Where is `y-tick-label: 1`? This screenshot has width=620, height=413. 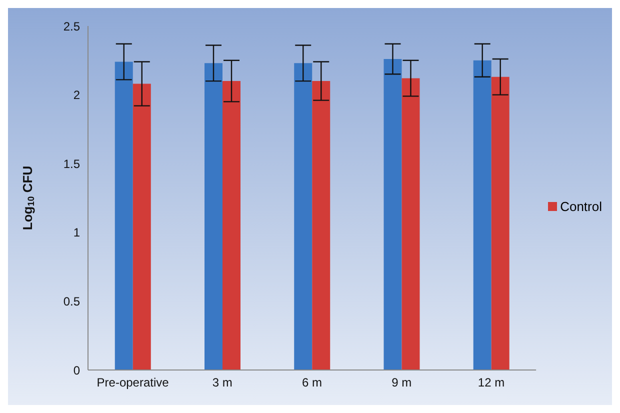
y-tick-label: 1 is located at coordinates (76, 233).